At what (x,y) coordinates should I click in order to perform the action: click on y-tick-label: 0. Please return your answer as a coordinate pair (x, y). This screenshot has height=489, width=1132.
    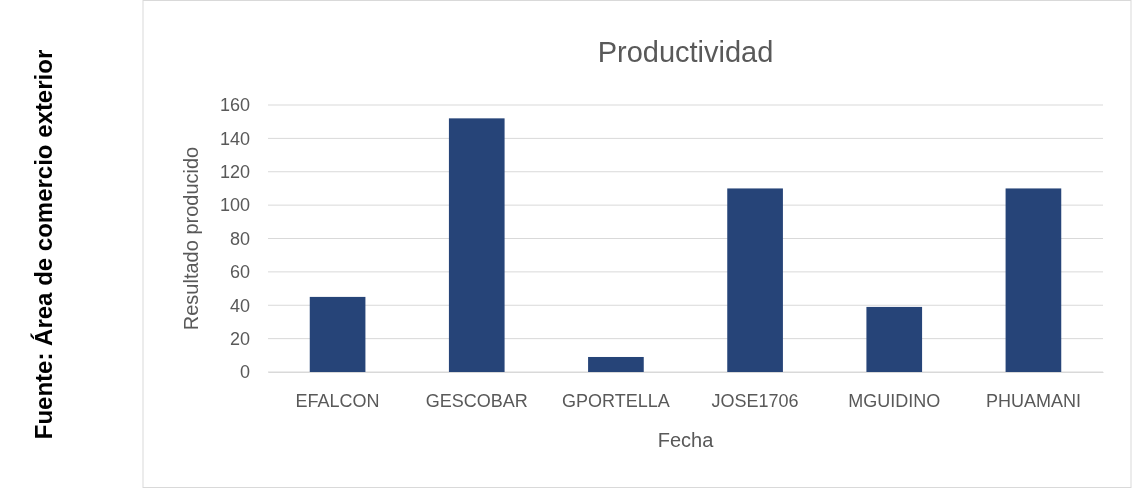
    Looking at the image, I should click on (244, 372).